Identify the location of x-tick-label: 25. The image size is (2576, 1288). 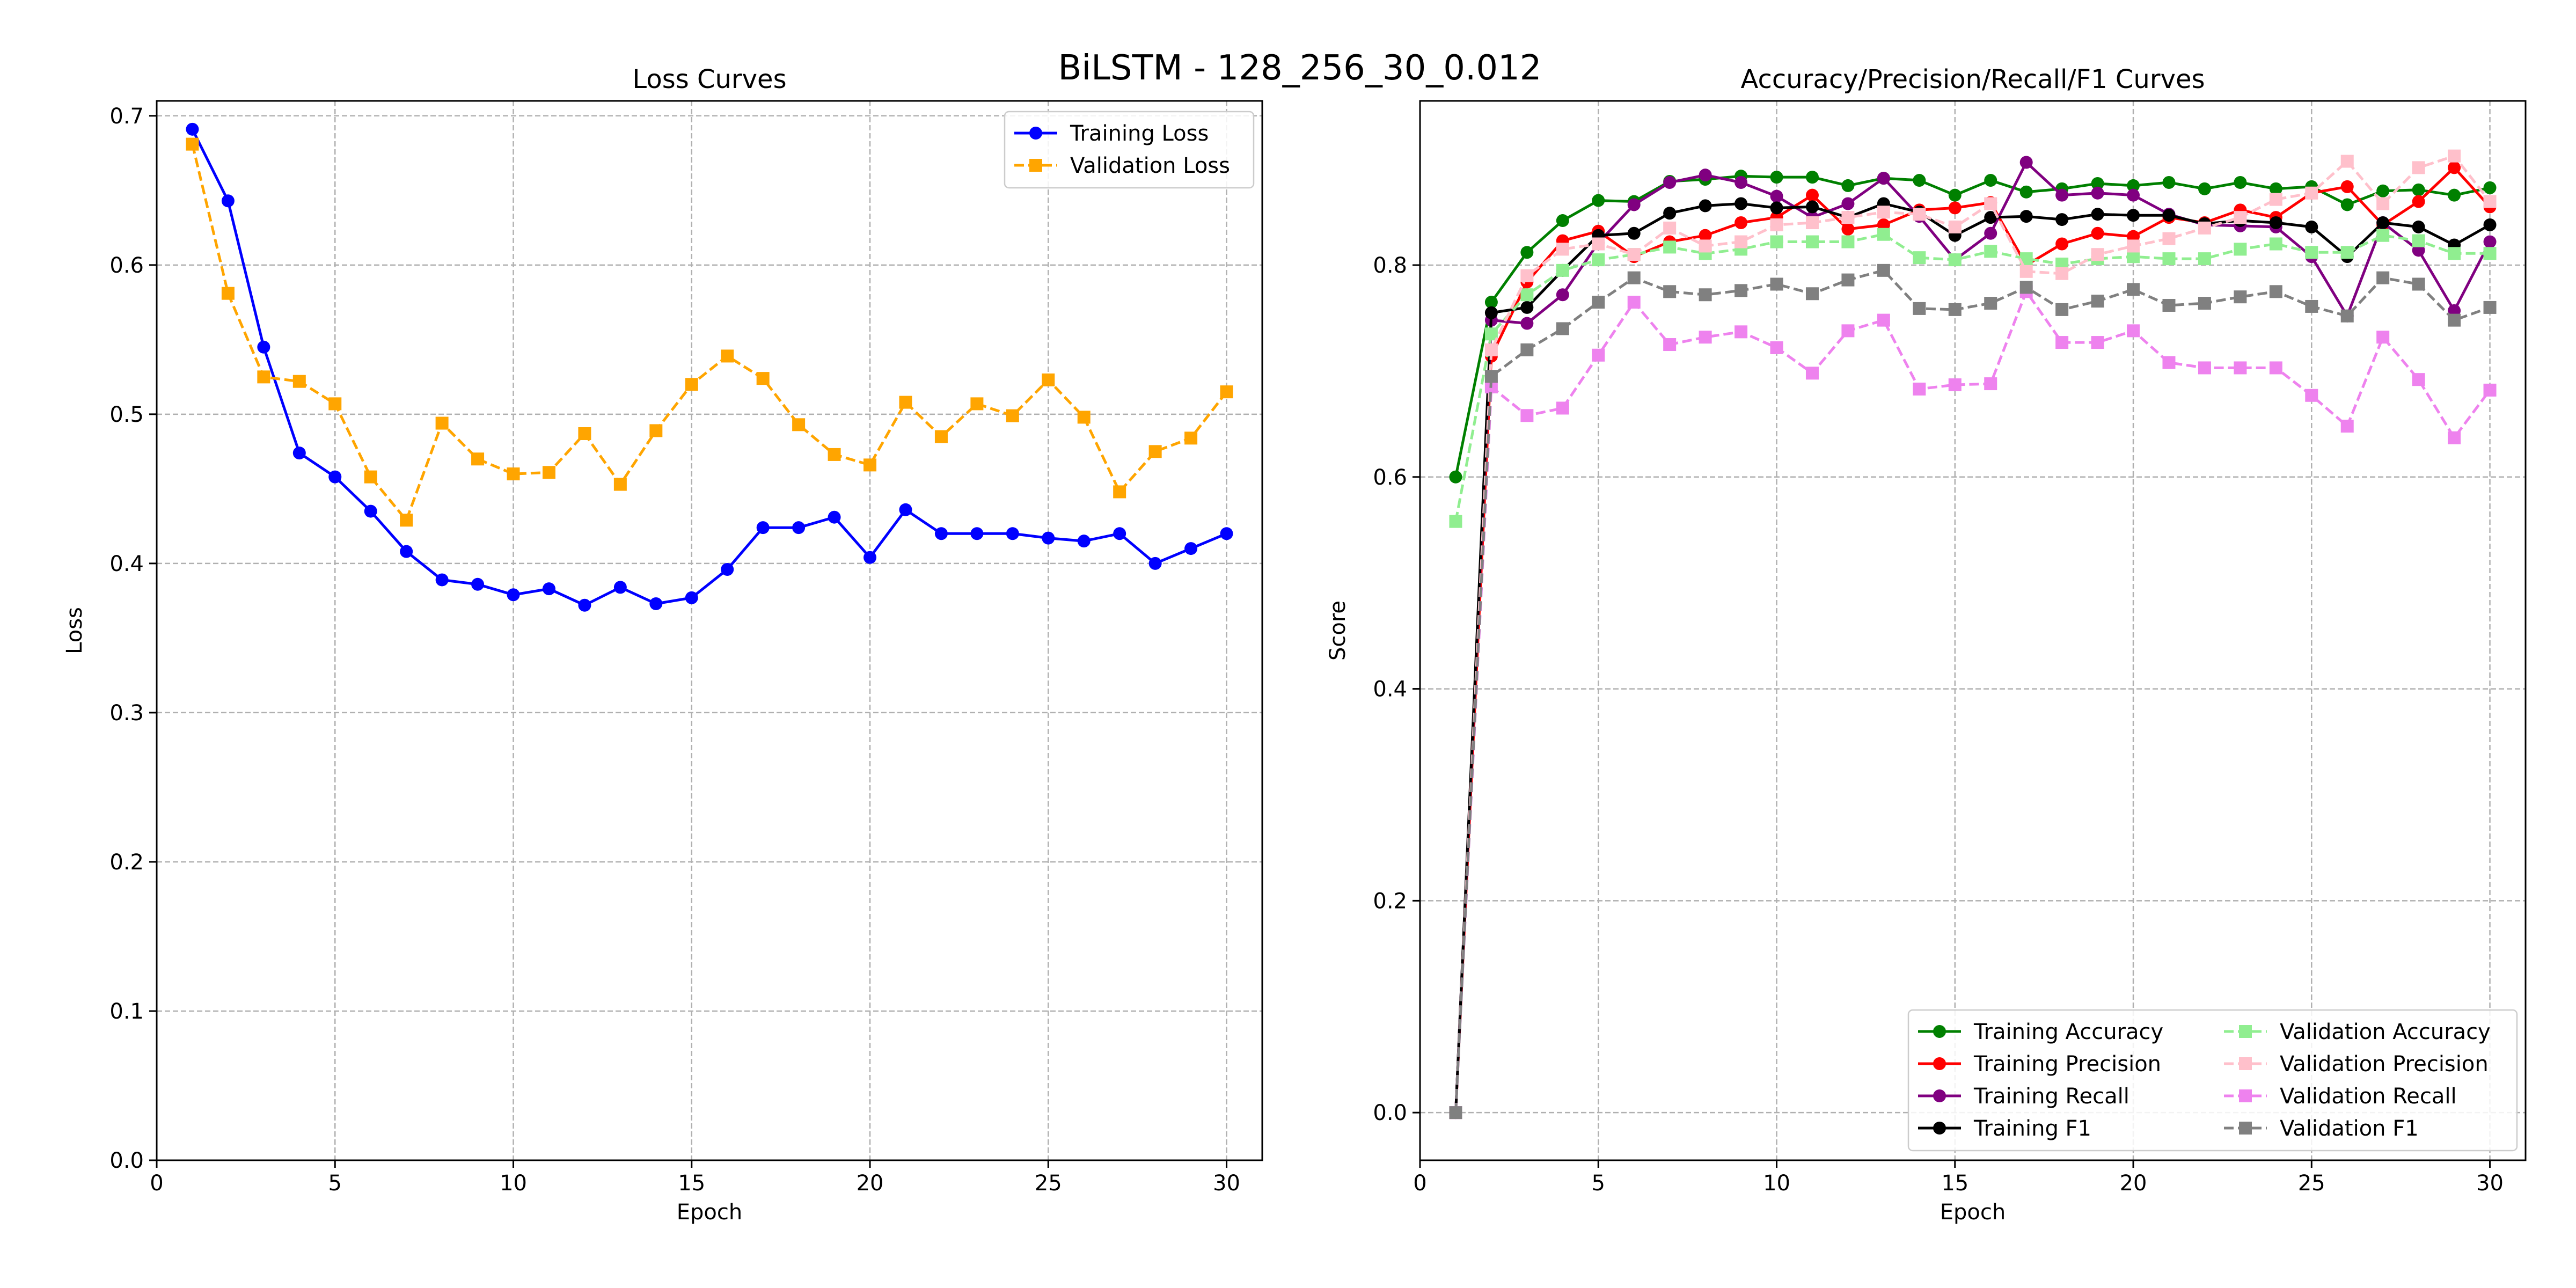
(1048, 1183).